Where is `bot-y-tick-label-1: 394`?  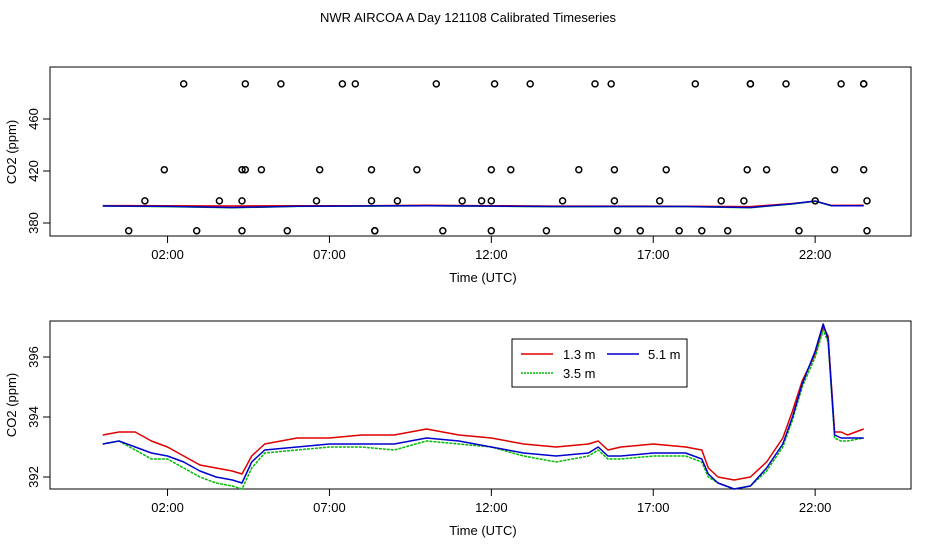
bot-y-tick-label-1: 394 is located at coordinates (33, 417).